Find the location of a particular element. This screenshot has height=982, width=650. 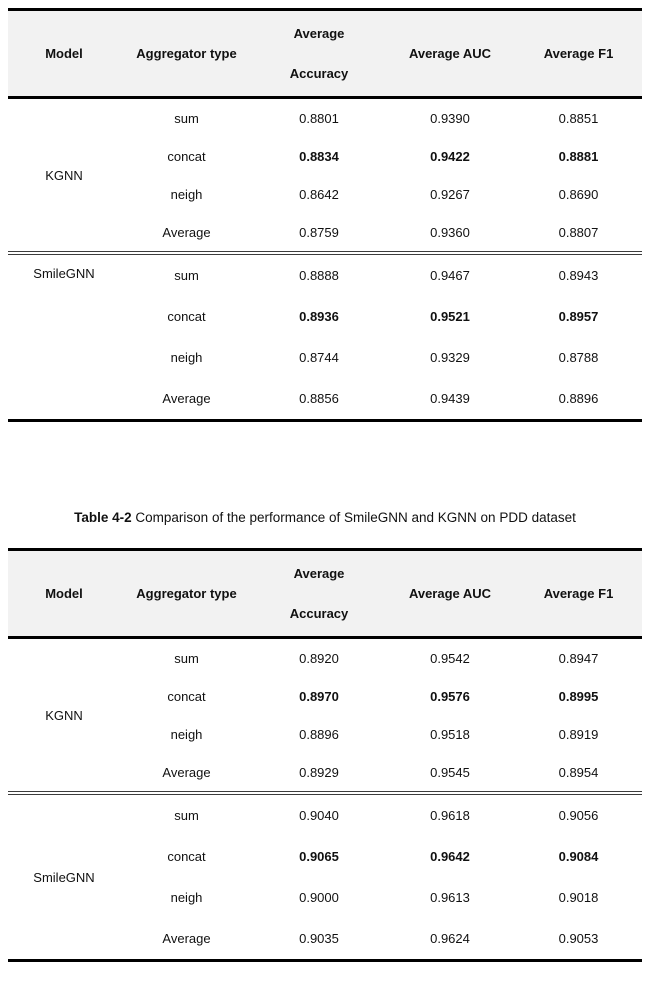

cell-auc: 0.9576 is located at coordinates (450, 696).